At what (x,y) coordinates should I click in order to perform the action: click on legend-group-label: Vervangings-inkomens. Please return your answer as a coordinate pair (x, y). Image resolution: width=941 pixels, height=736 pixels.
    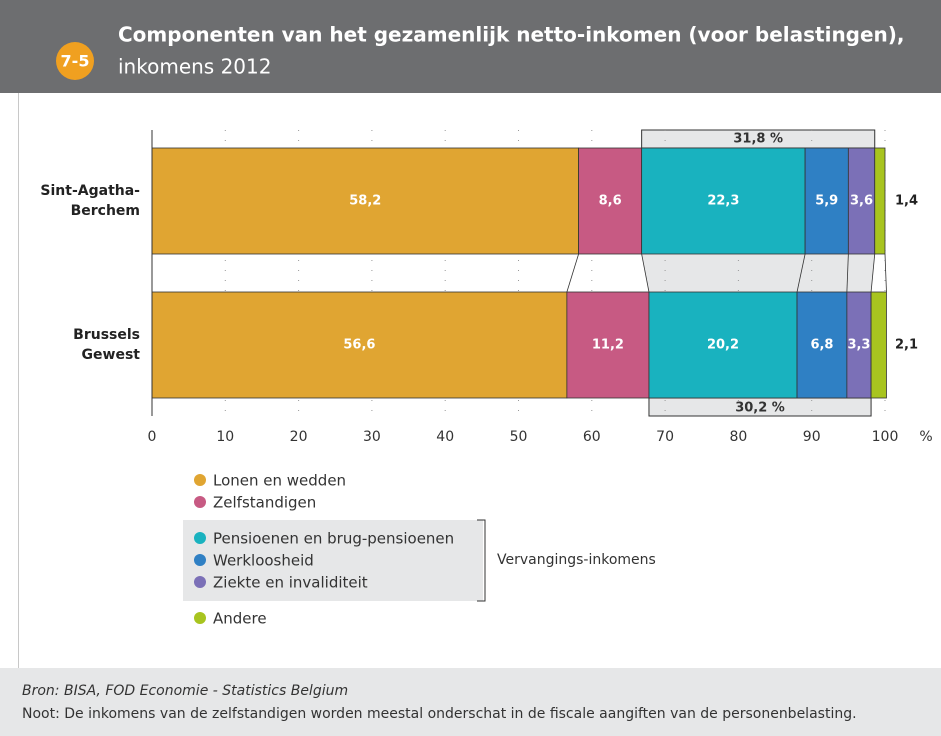
    Looking at the image, I should click on (576, 560).